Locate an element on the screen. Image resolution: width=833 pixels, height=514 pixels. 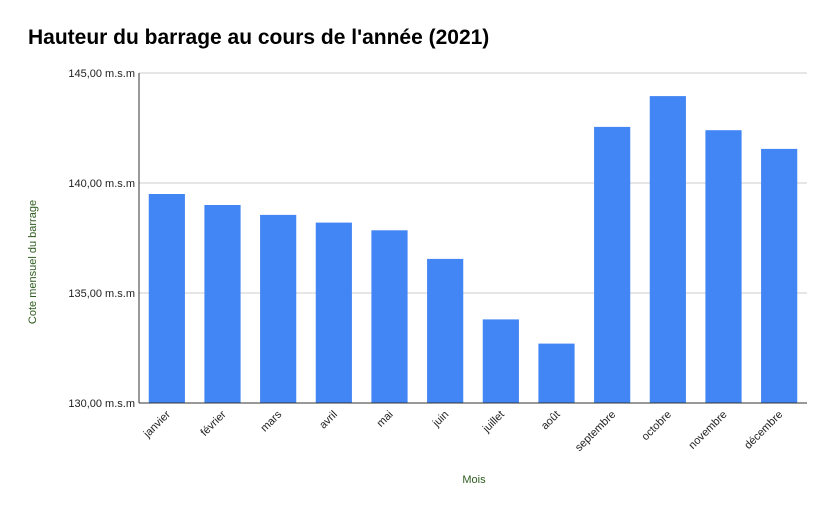
bar-avril is located at coordinates (333, 312).